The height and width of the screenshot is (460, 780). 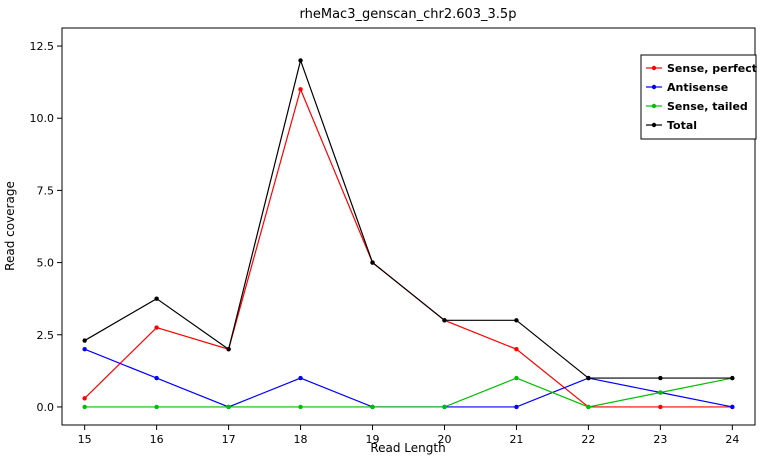 What do you see at coordinates (301, 439) in the screenshot?
I see `x-tick-label: 18` at bounding box center [301, 439].